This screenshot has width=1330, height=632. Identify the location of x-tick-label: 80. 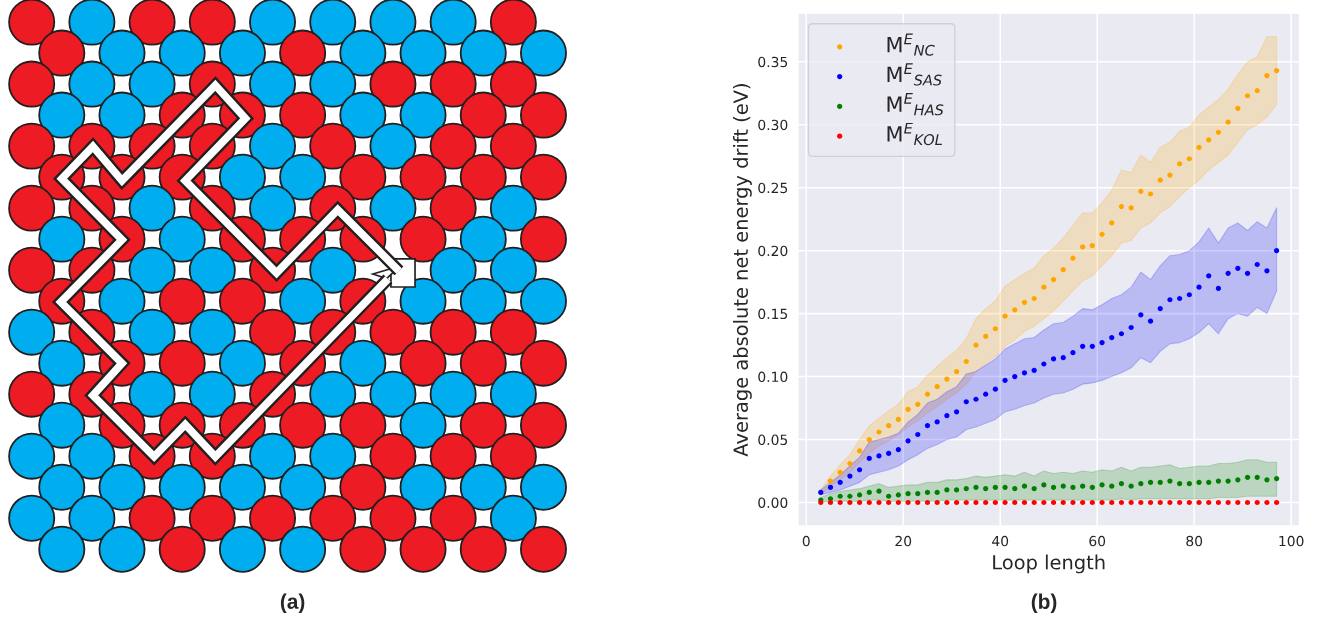
(1194, 541).